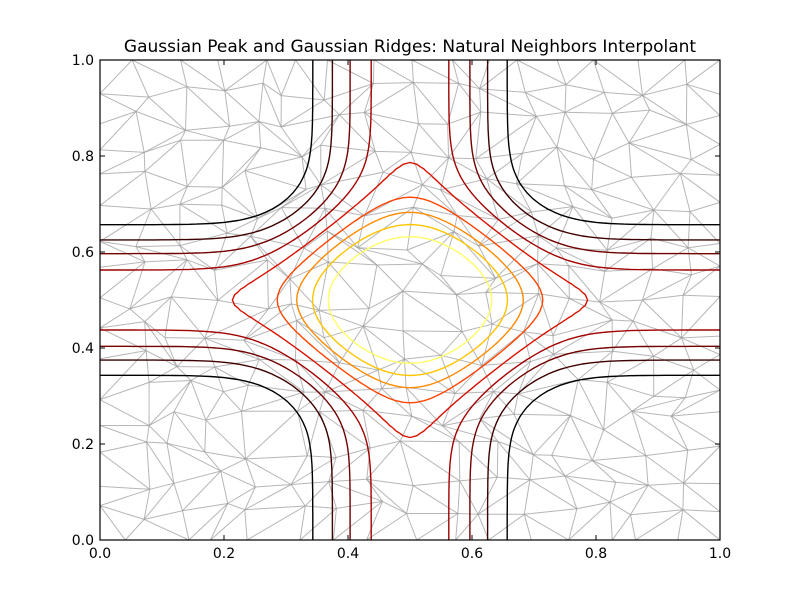 The height and width of the screenshot is (600, 800). I want to click on y-tick-label: 1.0, so click(83, 61).